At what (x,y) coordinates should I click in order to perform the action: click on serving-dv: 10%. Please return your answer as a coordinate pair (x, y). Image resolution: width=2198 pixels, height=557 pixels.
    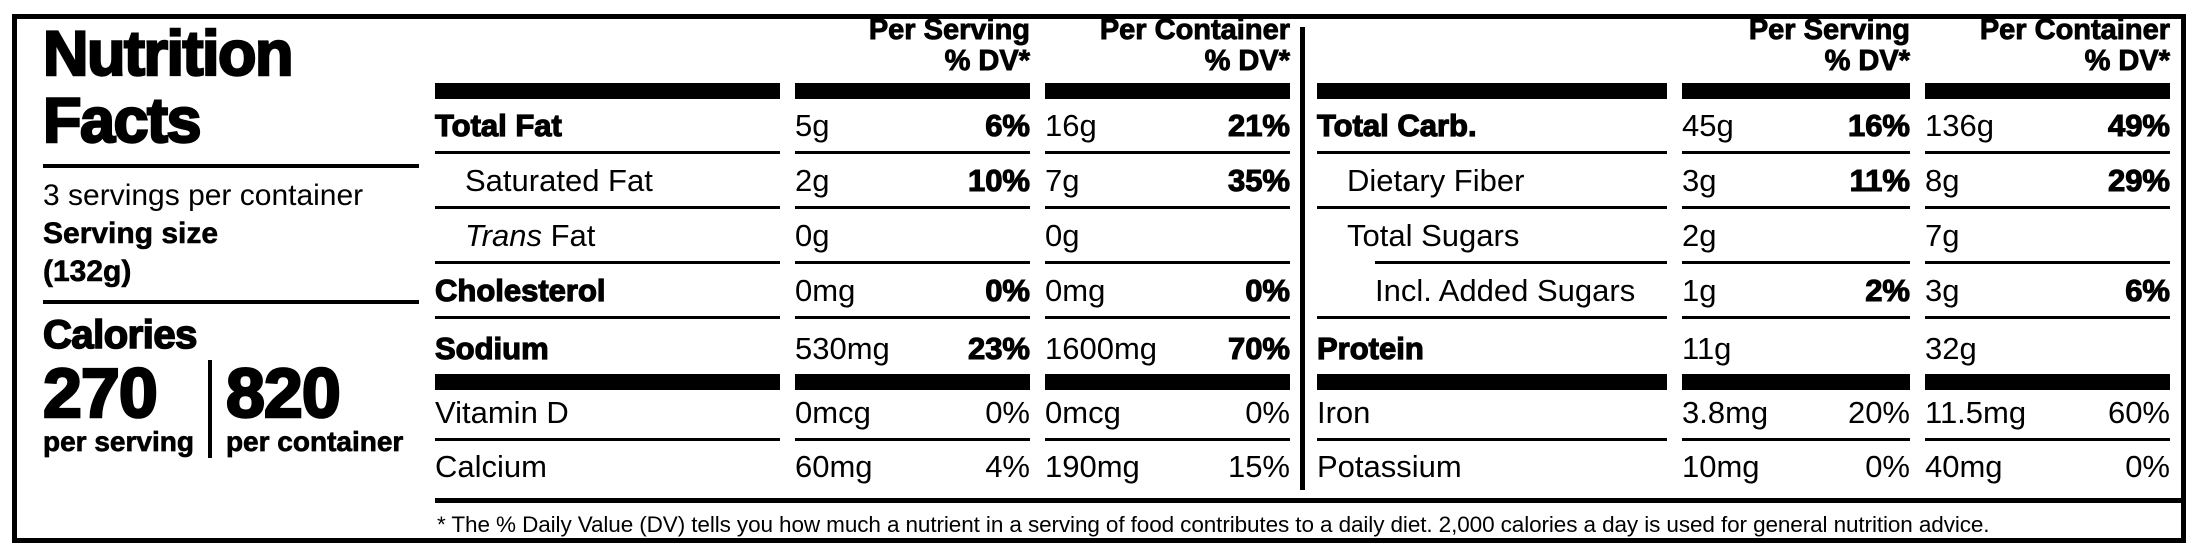
    Looking at the image, I should click on (998, 180).